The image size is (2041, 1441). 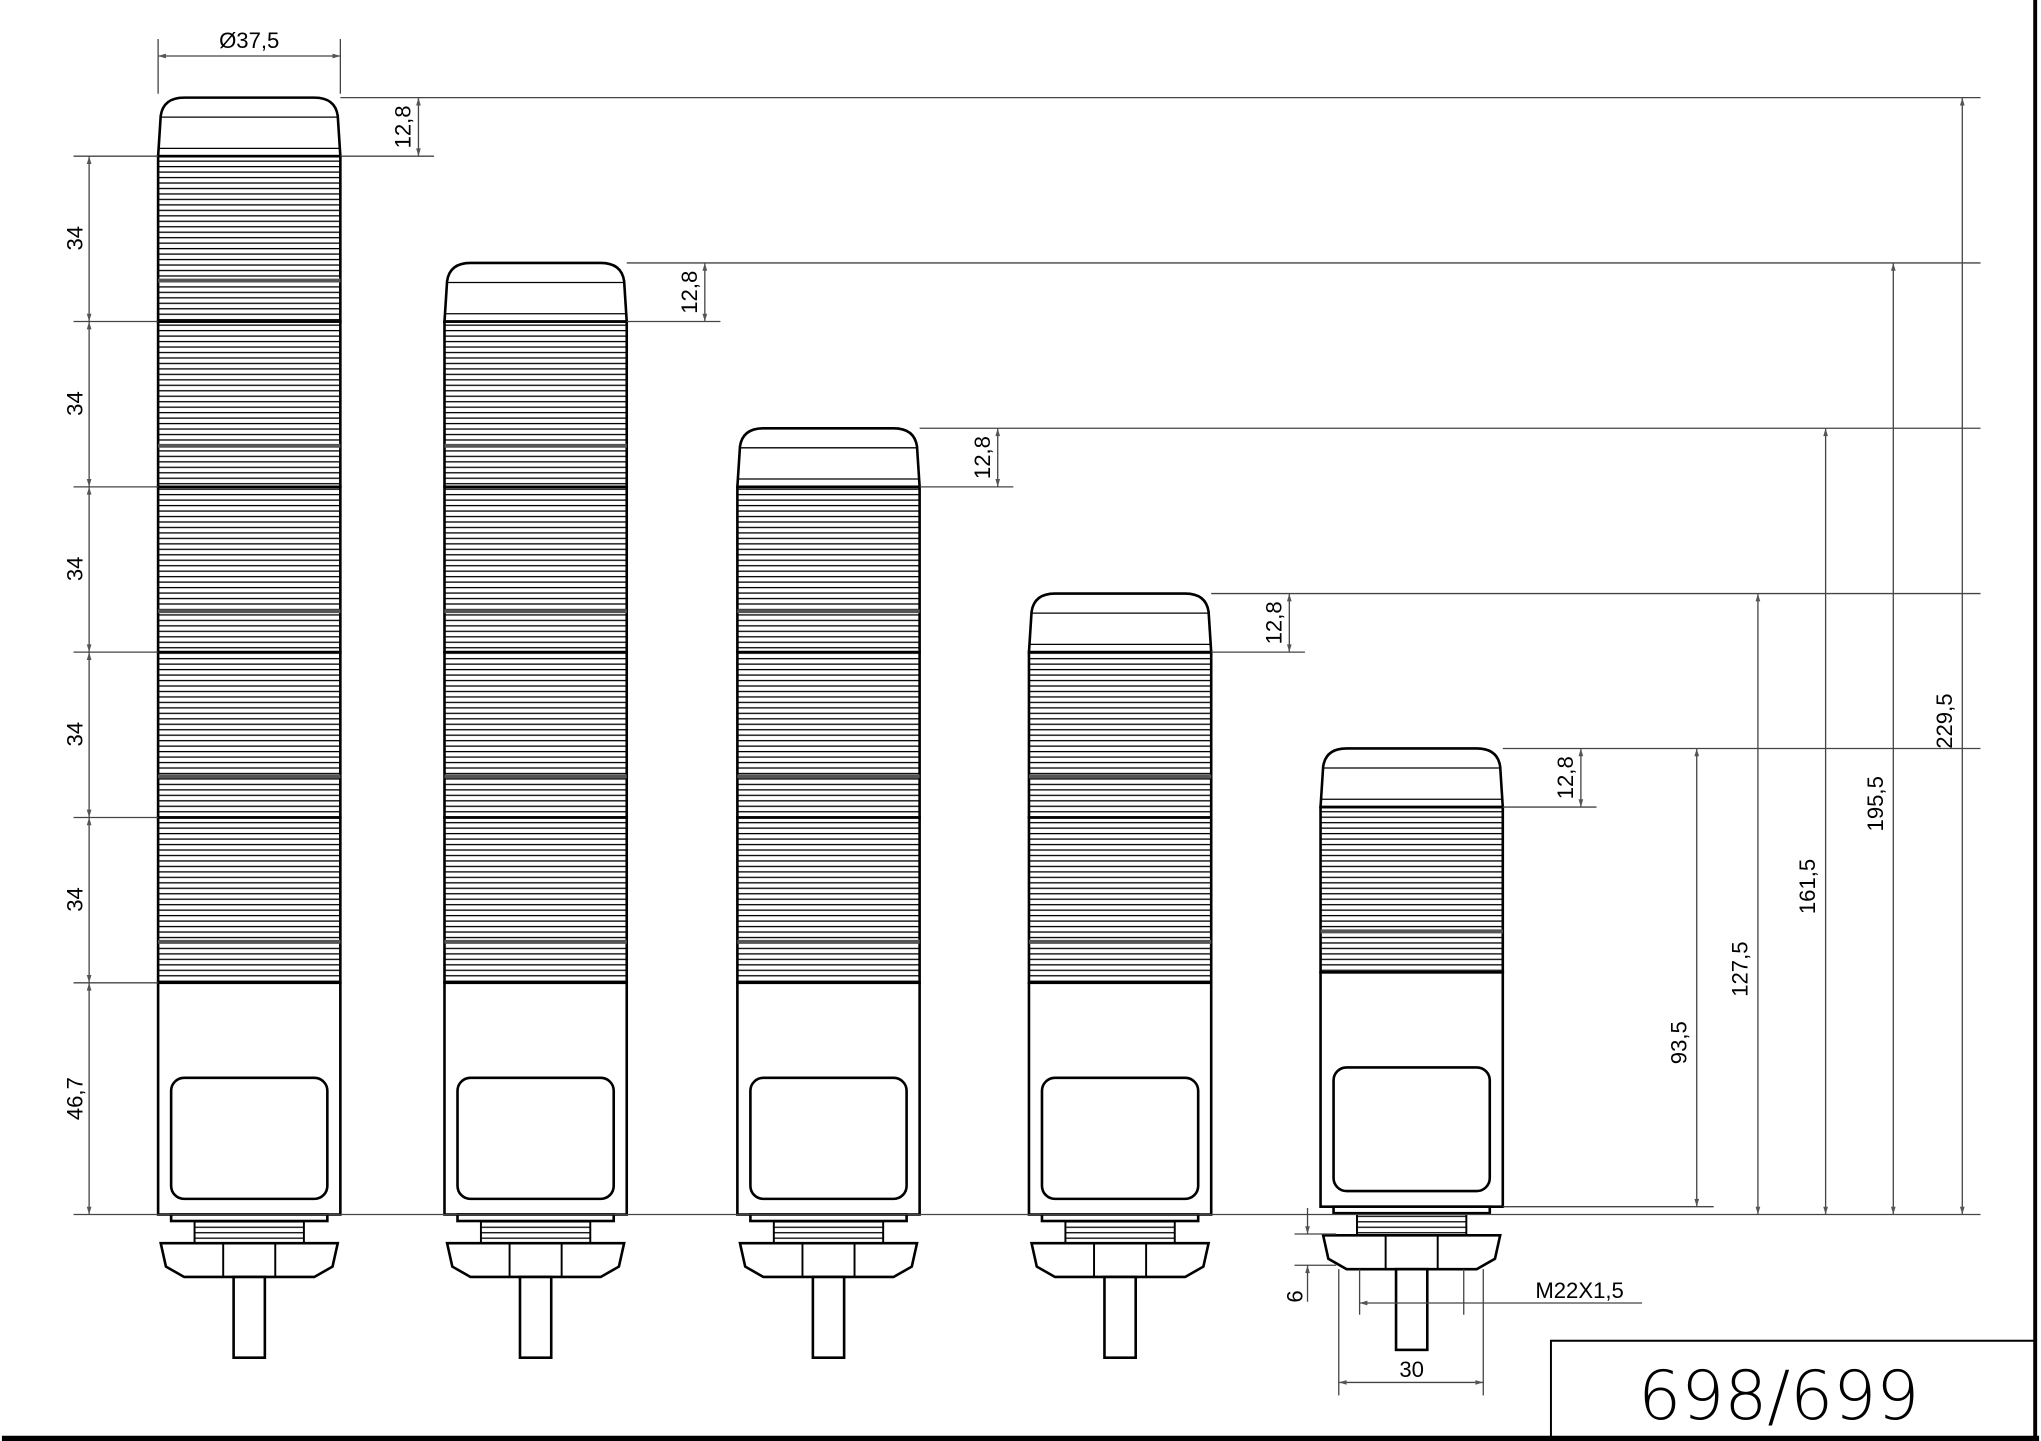 I want to click on base-height-label: 46,7, so click(x=75, y=1098).